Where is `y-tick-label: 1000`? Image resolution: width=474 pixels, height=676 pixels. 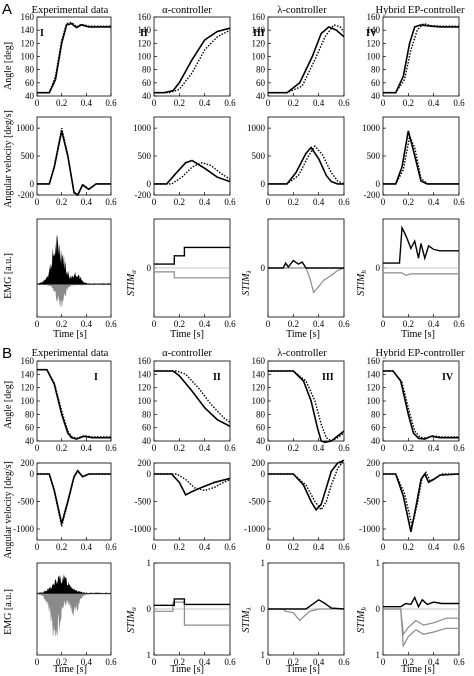
y-tick-label: 1000 is located at coordinates (371, 128).